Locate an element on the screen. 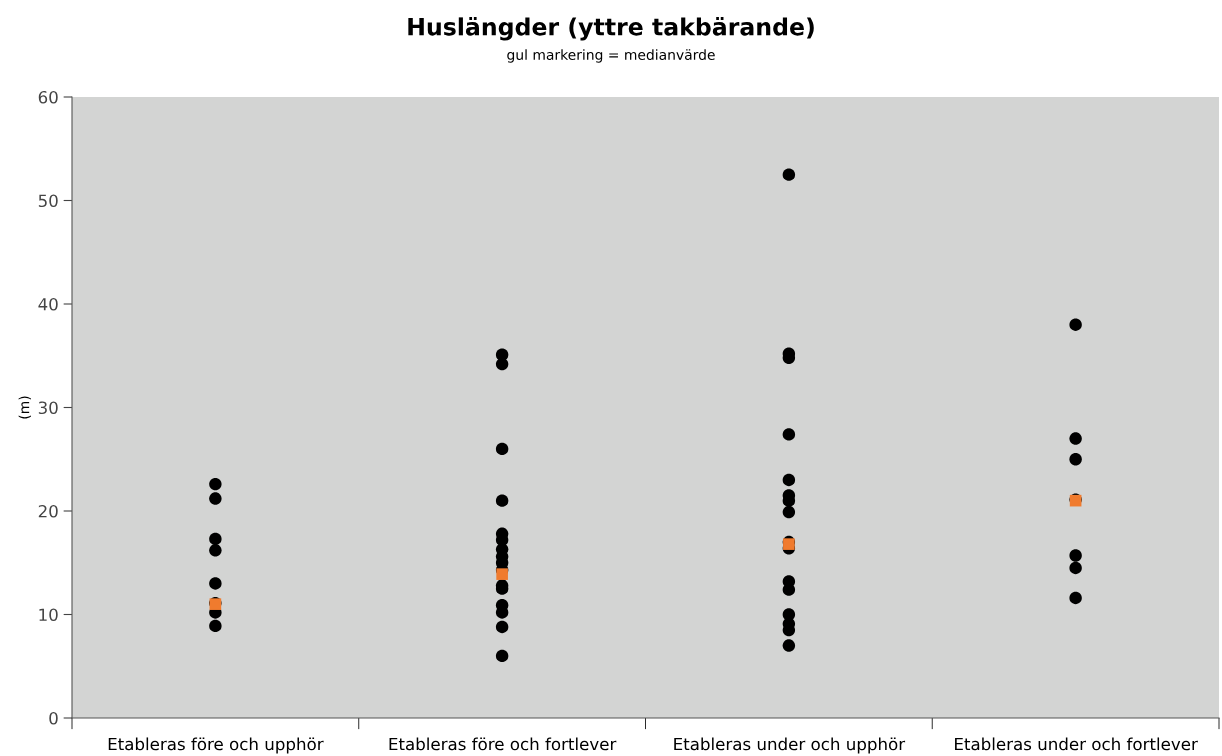 This screenshot has width=1222, height=756. y-axis-title: (m) is located at coordinates (24, 407).